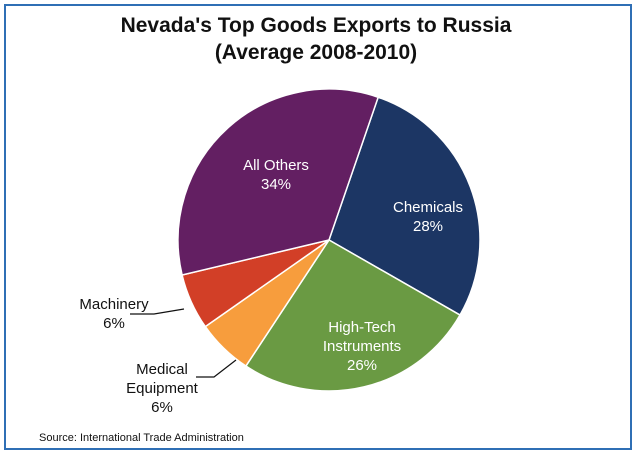 Image resolution: width=640 pixels, height=457 pixels. What do you see at coordinates (114, 314) in the screenshot?
I see `slice-label-machinery: Machinery 6%` at bounding box center [114, 314].